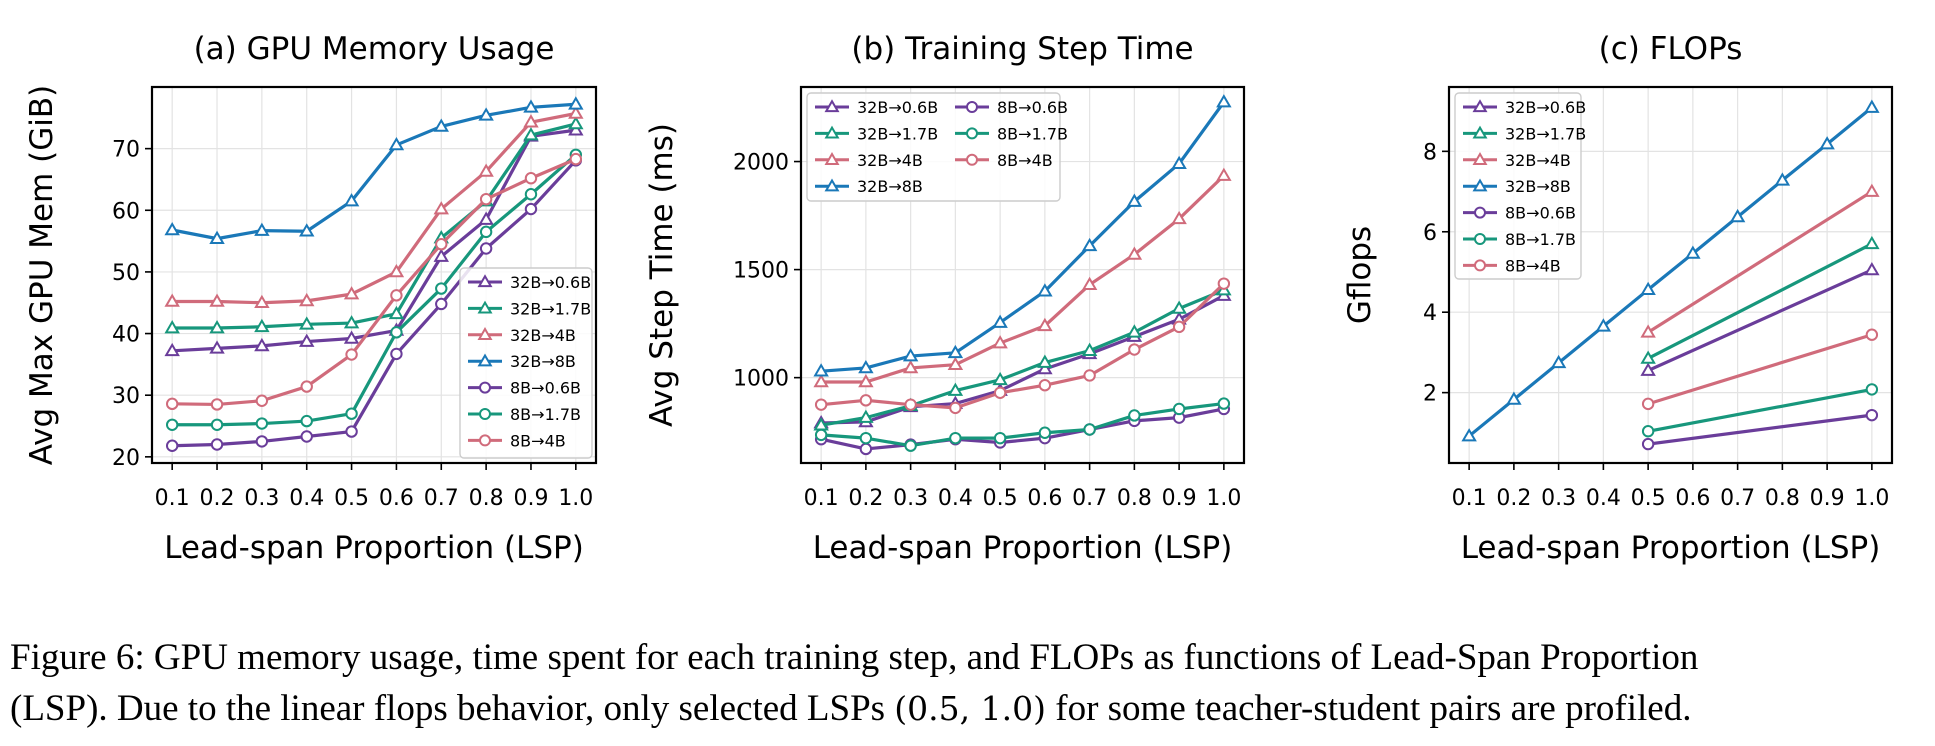  Describe the element at coordinates (126, 273) in the screenshot. I see `y-tick-label: 50` at that location.